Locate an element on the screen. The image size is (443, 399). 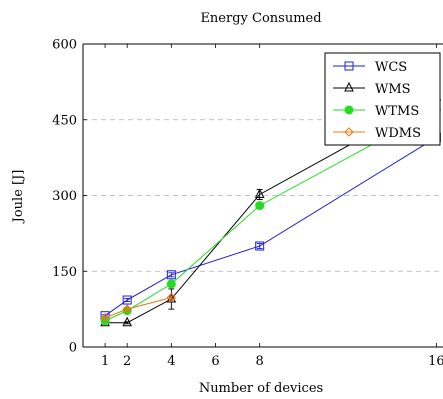
y-tick-label-300: 300 is located at coordinates (64, 196).